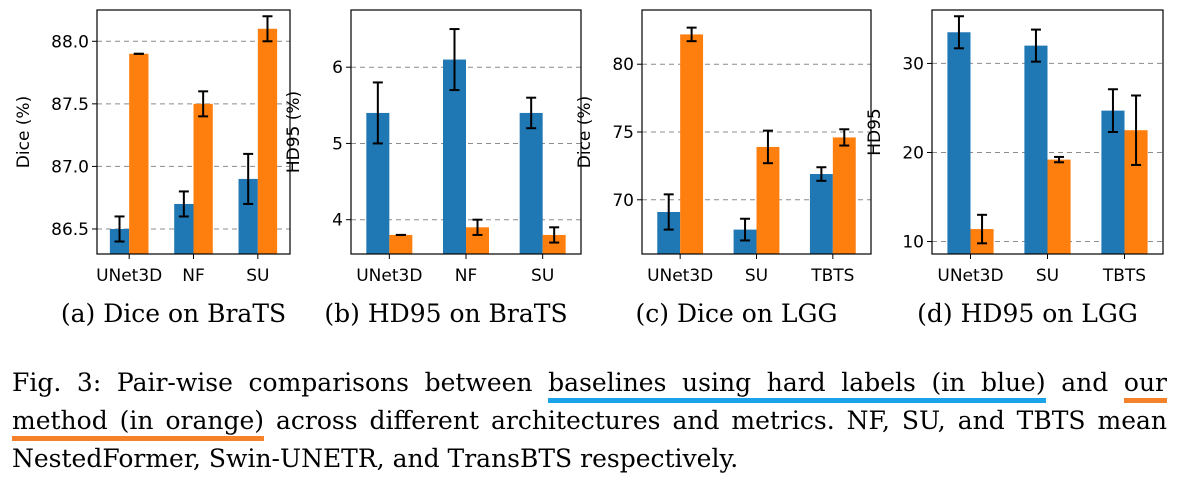 This screenshot has width=1177, height=491. I want to click on y-axis-label: HD95 (%), so click(294, 132).